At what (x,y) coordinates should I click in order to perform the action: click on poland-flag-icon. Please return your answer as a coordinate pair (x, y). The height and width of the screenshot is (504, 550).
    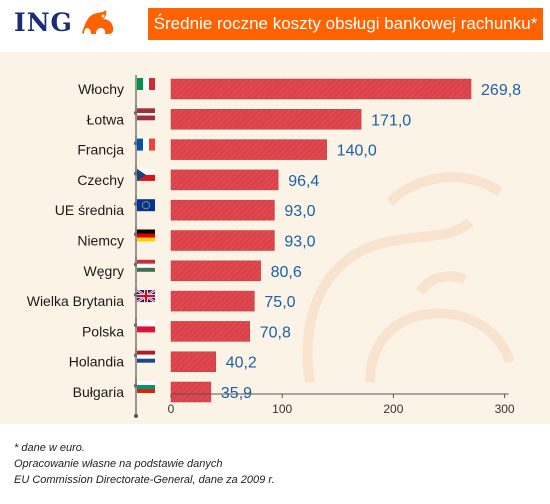
    Looking at the image, I should click on (146, 326).